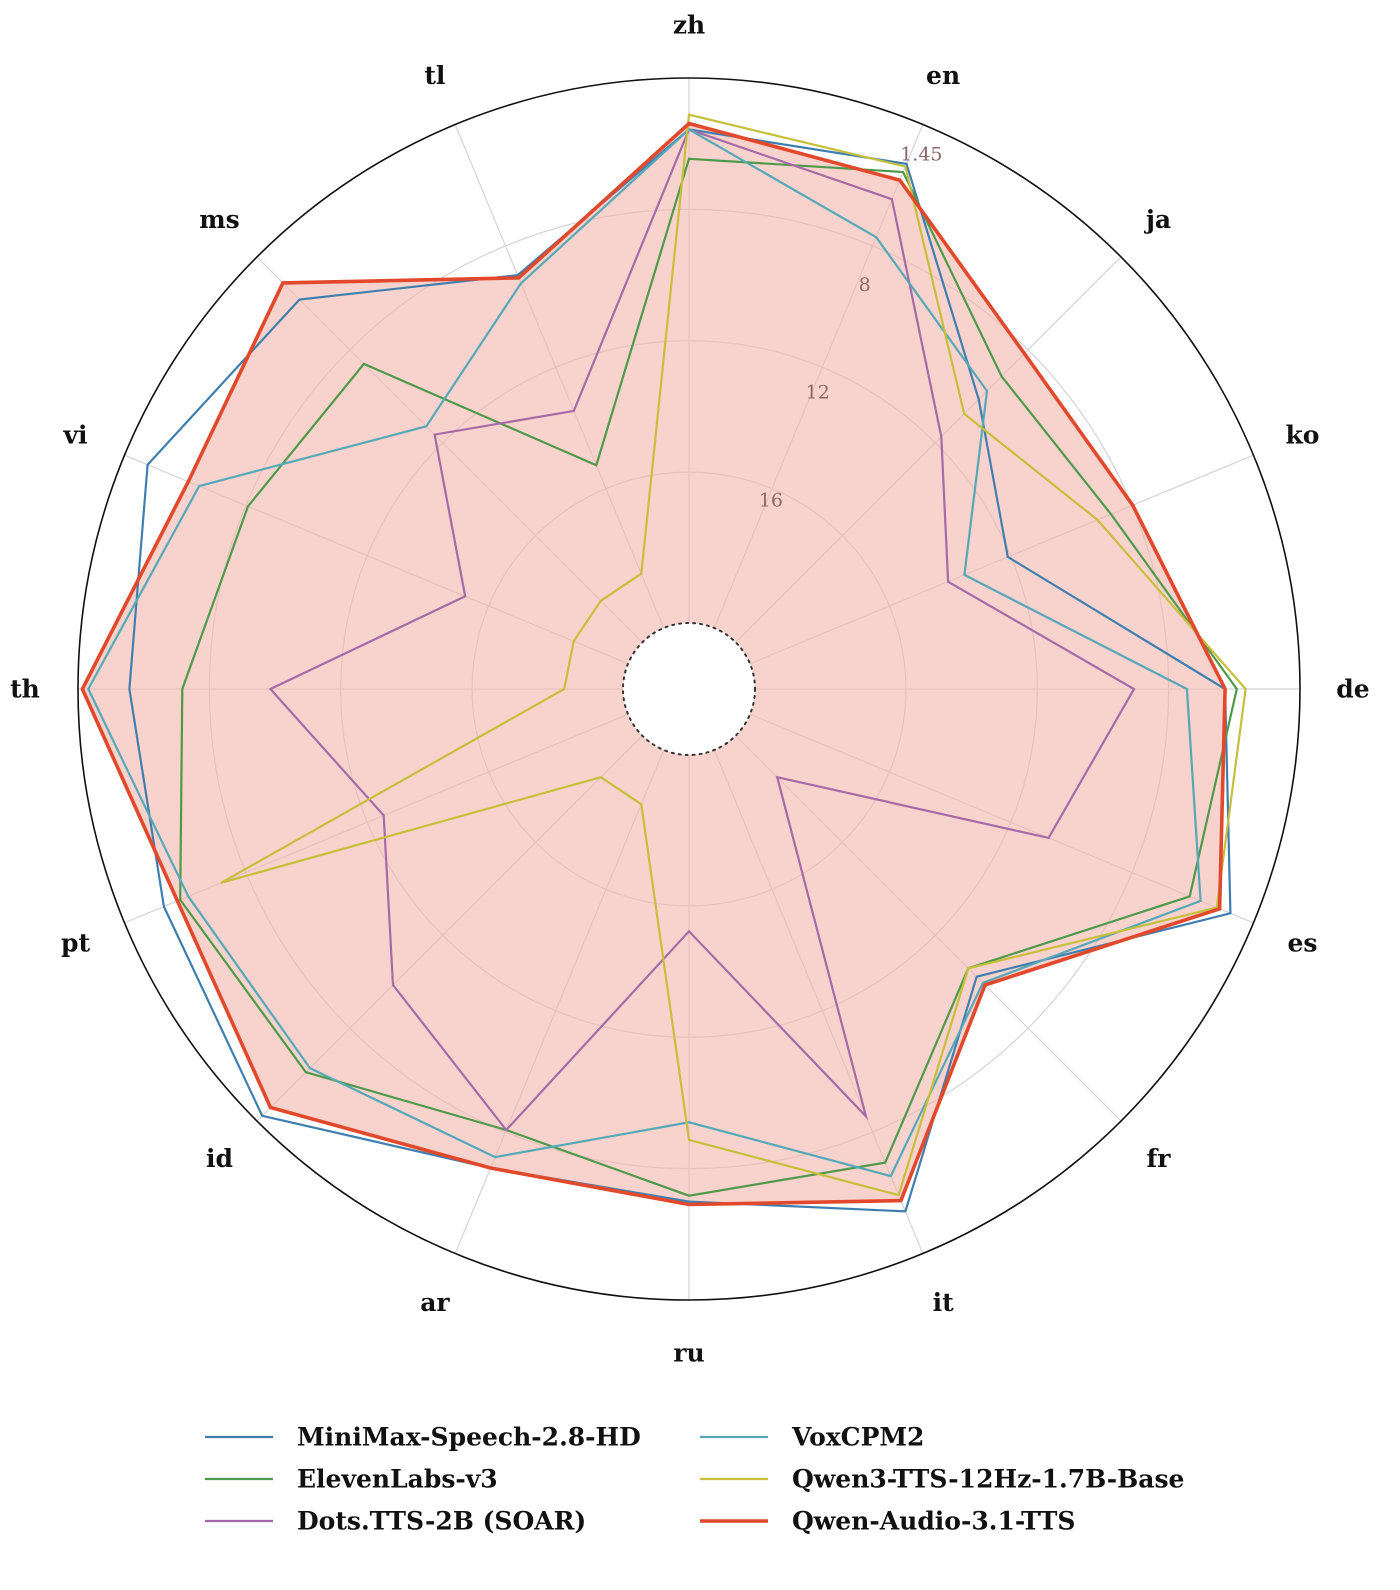 This screenshot has height=1590, width=1400. Describe the element at coordinates (1302, 943) in the screenshot. I see `axis-label-es: es` at that location.